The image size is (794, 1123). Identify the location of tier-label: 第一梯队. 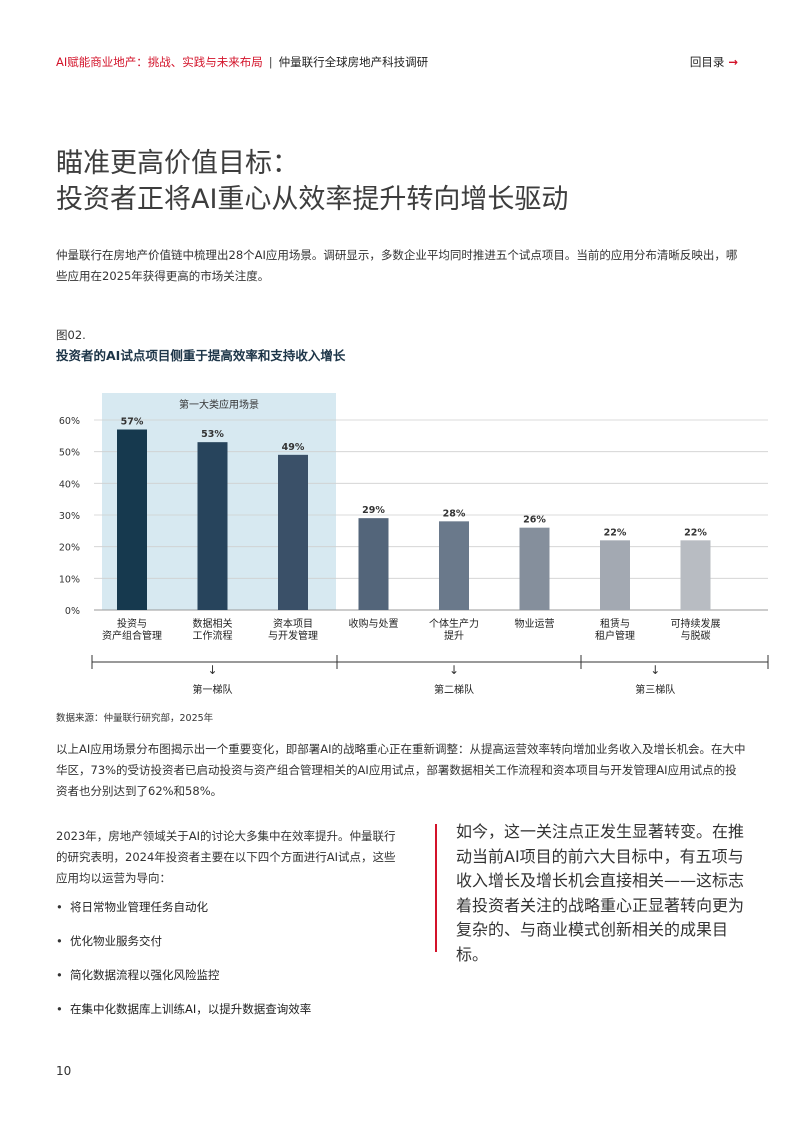
(213, 689).